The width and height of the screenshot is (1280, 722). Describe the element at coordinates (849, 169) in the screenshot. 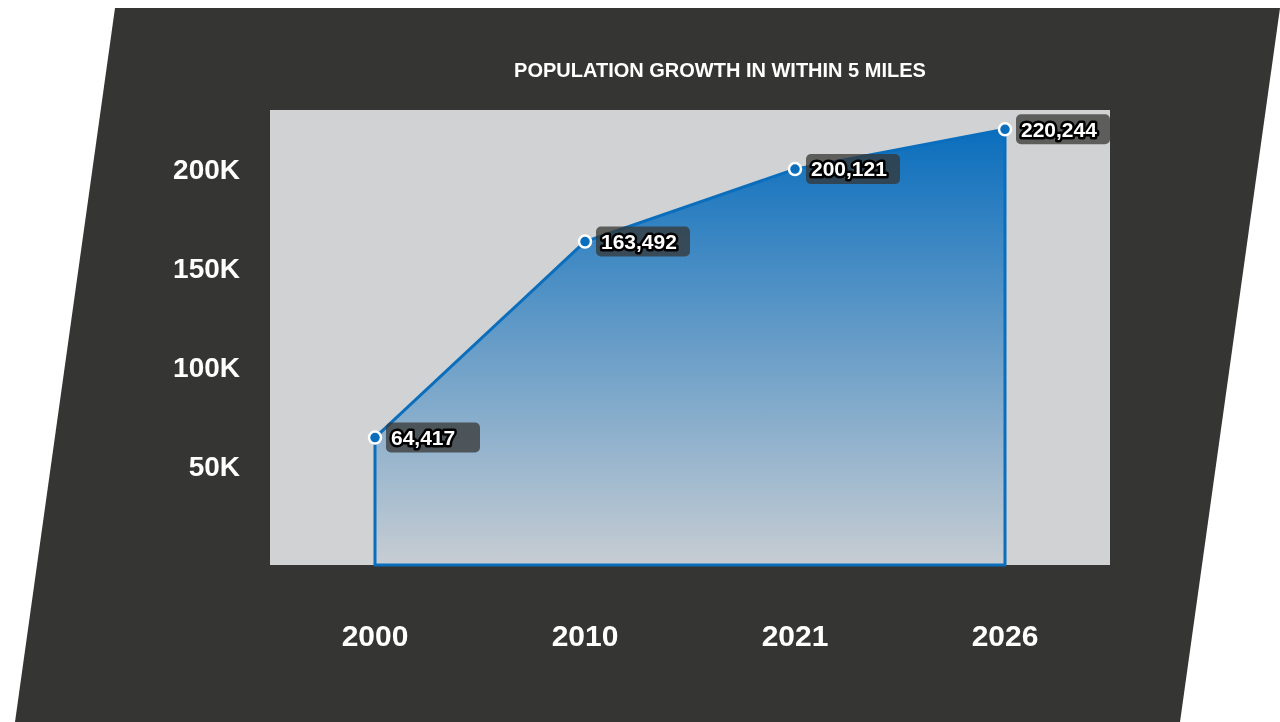

I see `data-label: 200,121` at that location.